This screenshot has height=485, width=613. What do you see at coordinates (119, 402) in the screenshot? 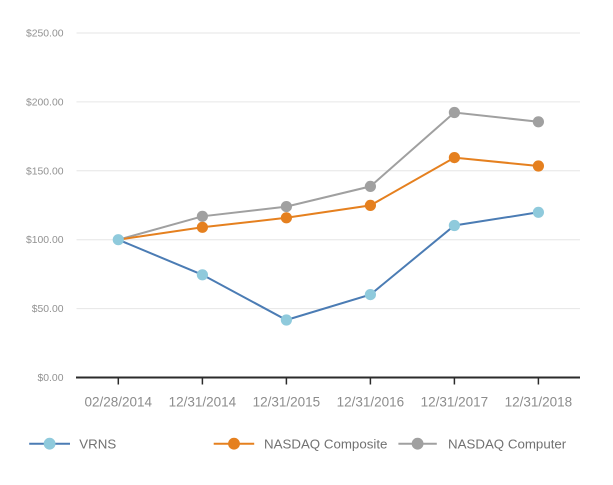
I see `svg-text: 02/28/2014` at bounding box center [119, 402].